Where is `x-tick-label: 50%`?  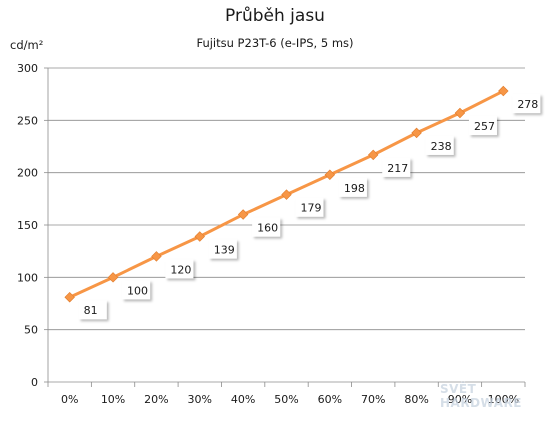 x-tick-label: 50% is located at coordinates (286, 399).